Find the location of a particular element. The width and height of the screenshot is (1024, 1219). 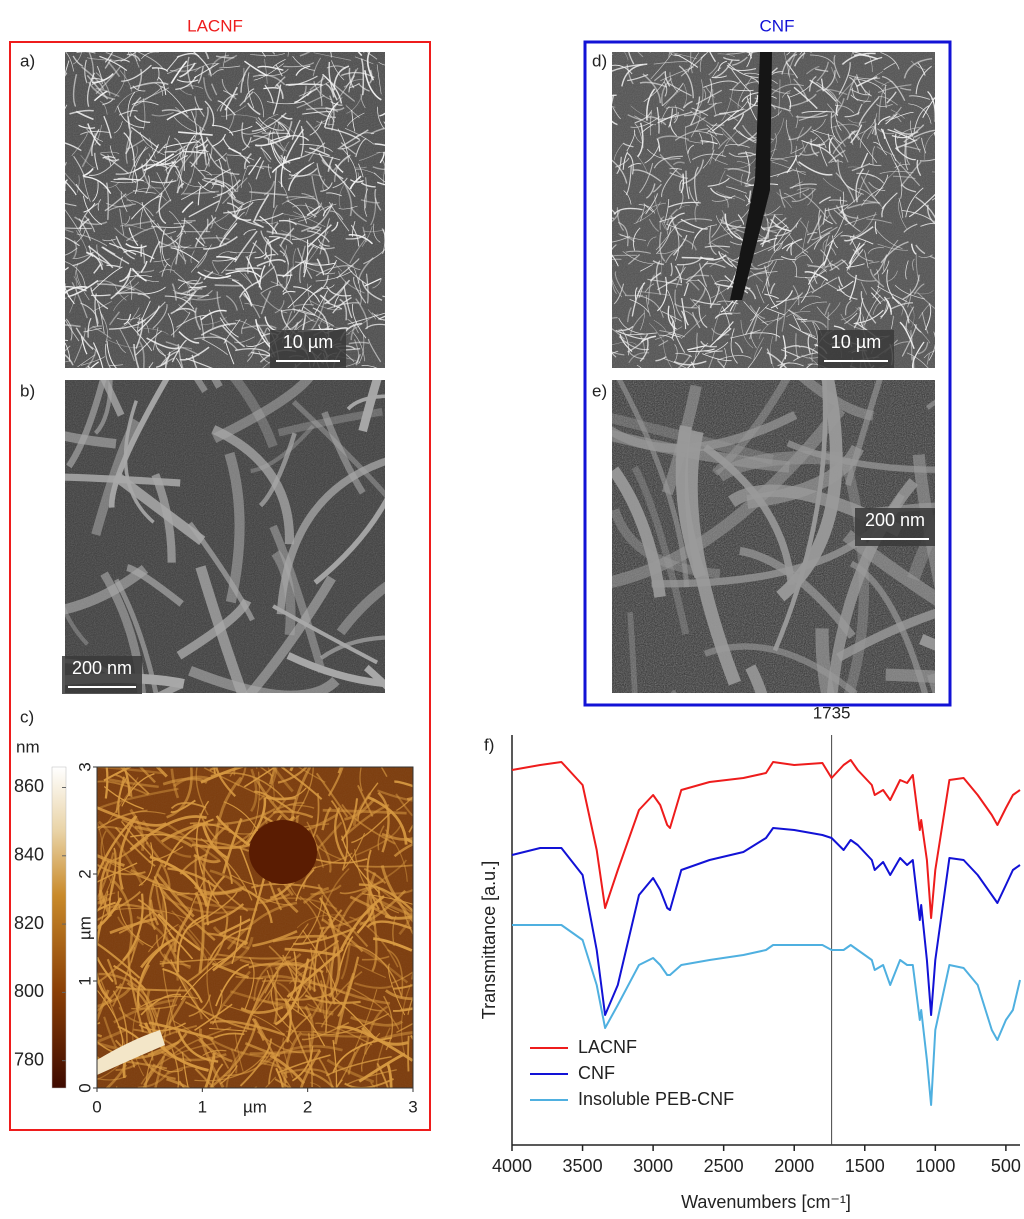

legend-label: CNF is located at coordinates (596, 1073).